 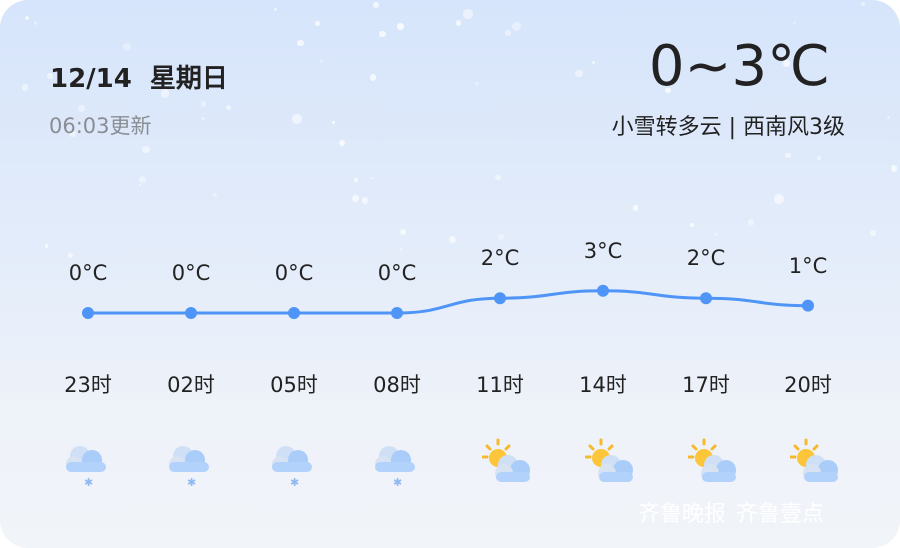 I want to click on watermark-brand1: 齐鲁晚报, so click(x=682, y=514).